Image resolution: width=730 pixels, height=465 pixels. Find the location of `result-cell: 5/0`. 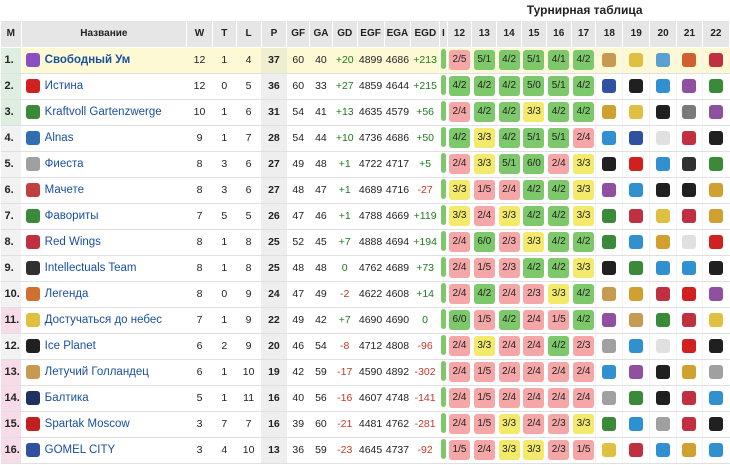

result-cell: 5/0 is located at coordinates (533, 86).